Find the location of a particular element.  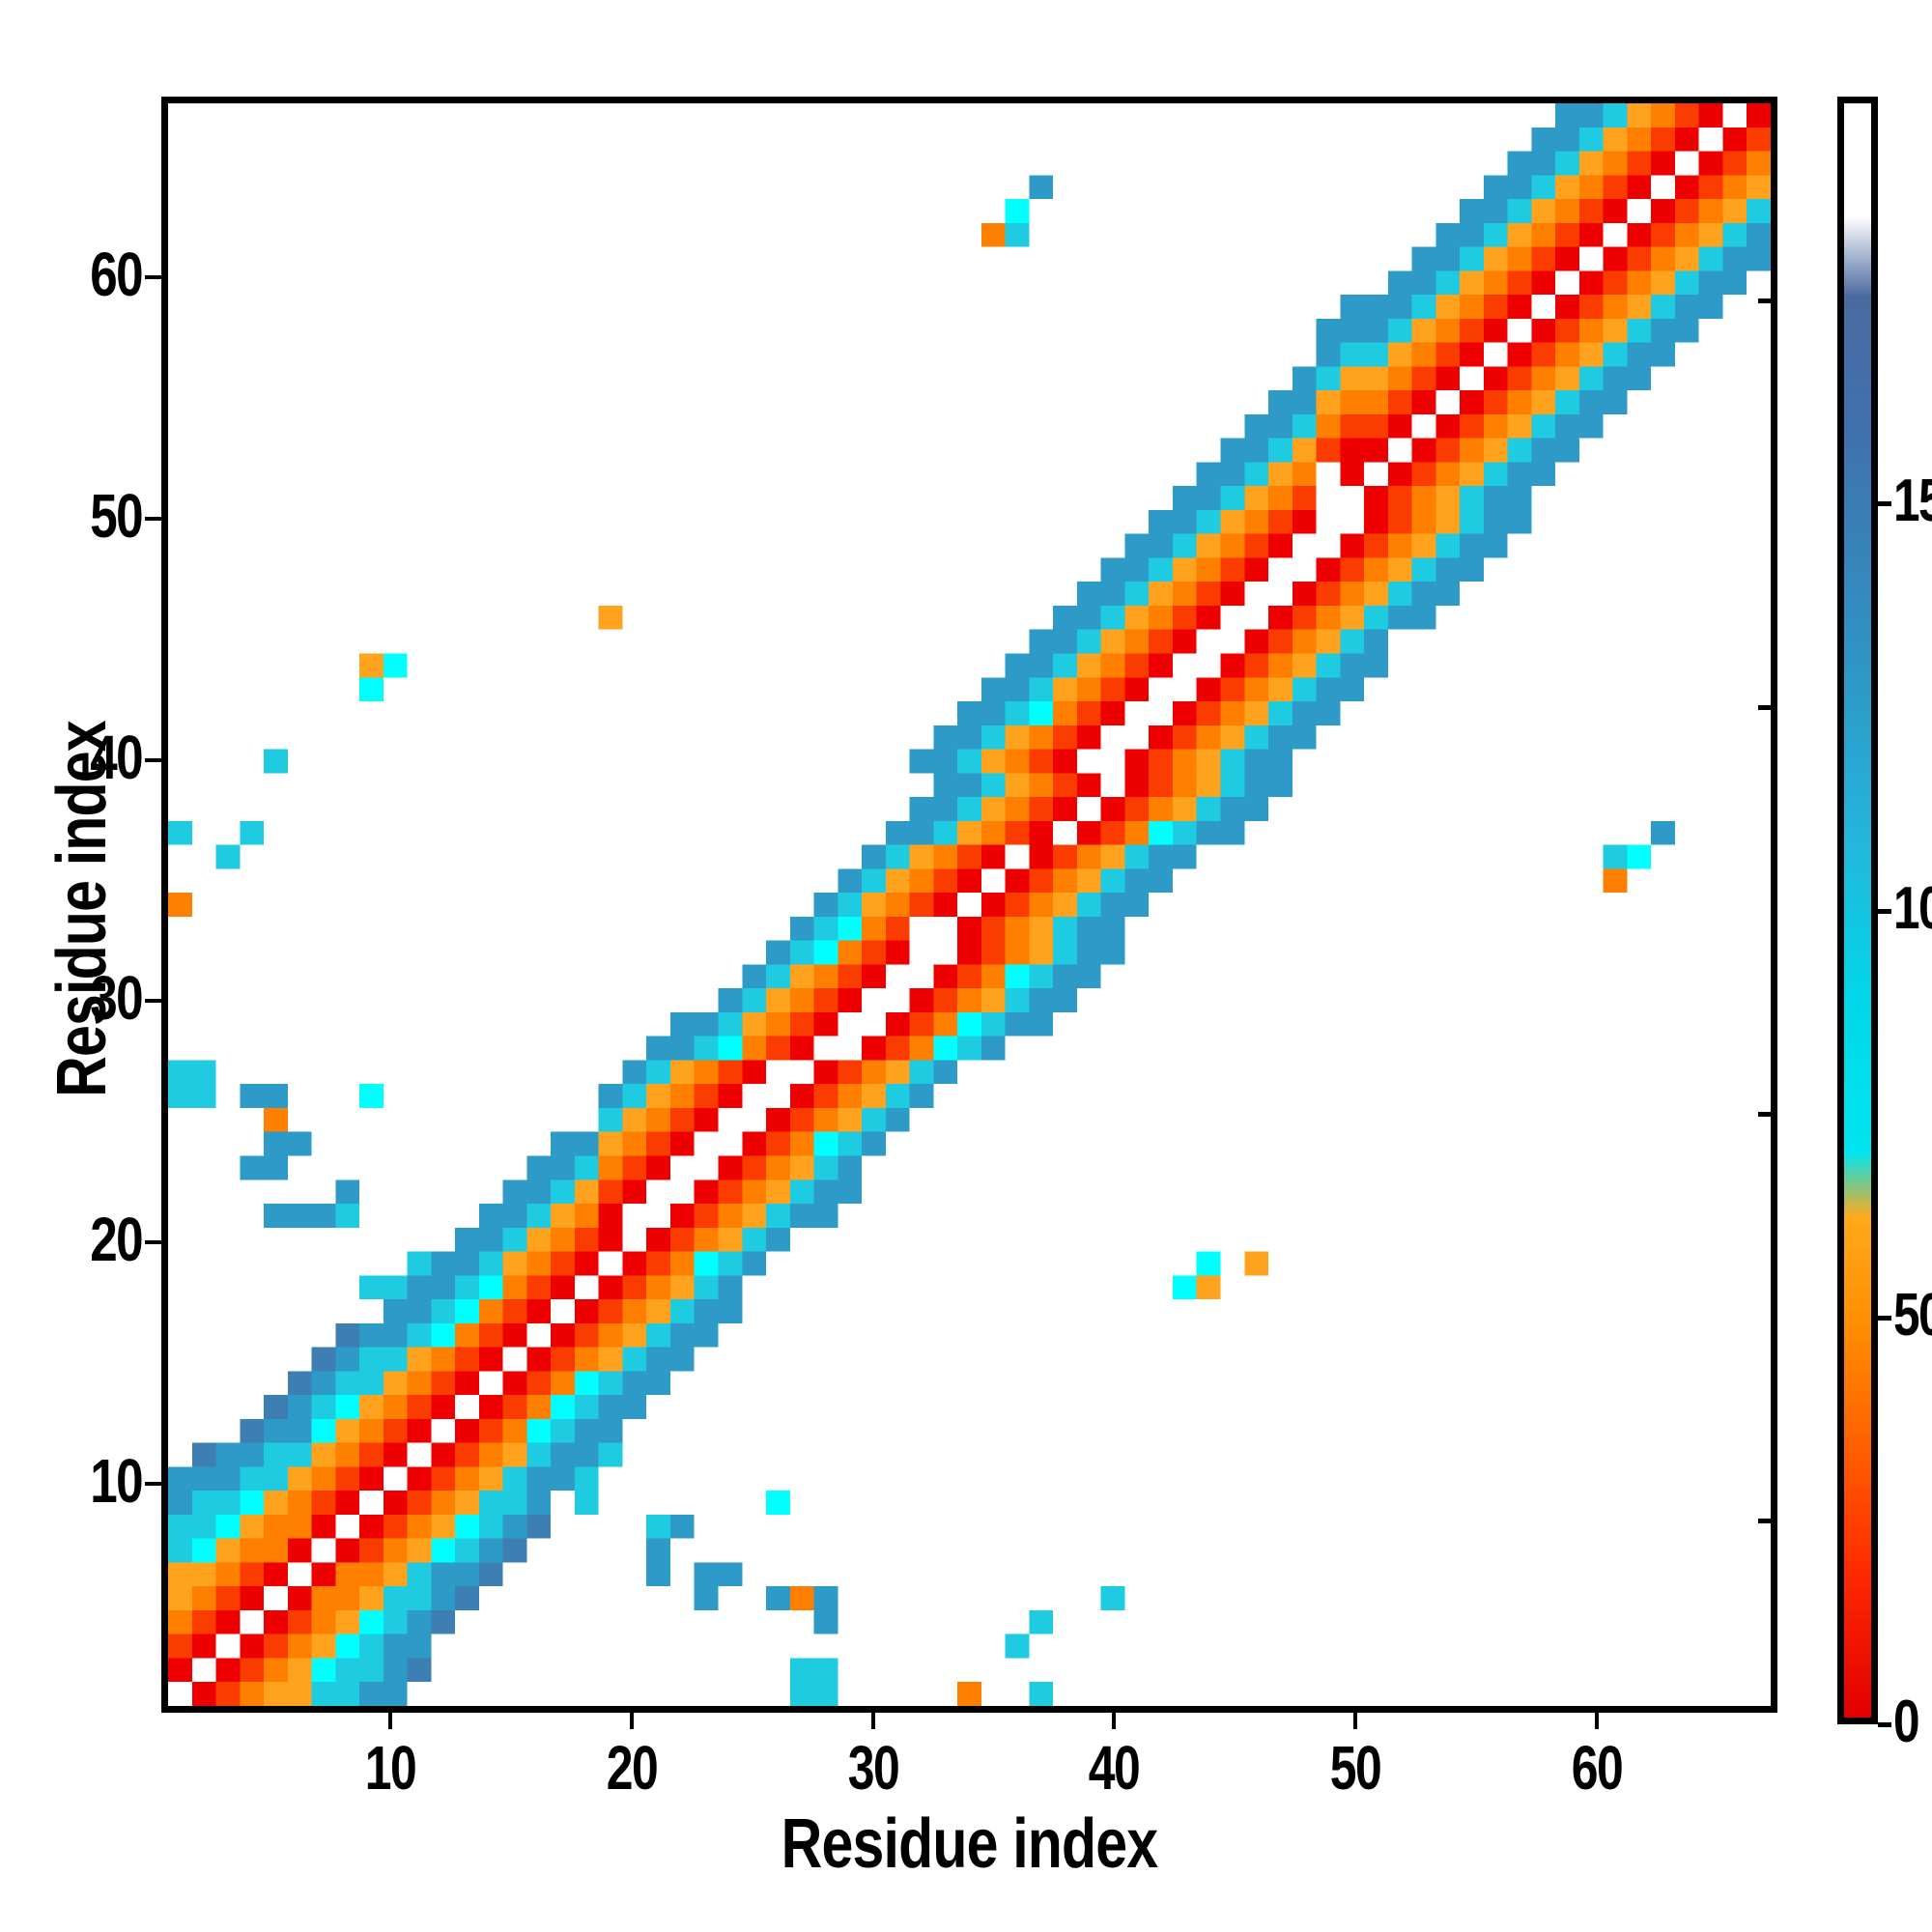

colorbar-tick-label-150: 150 is located at coordinates (1912, 502).